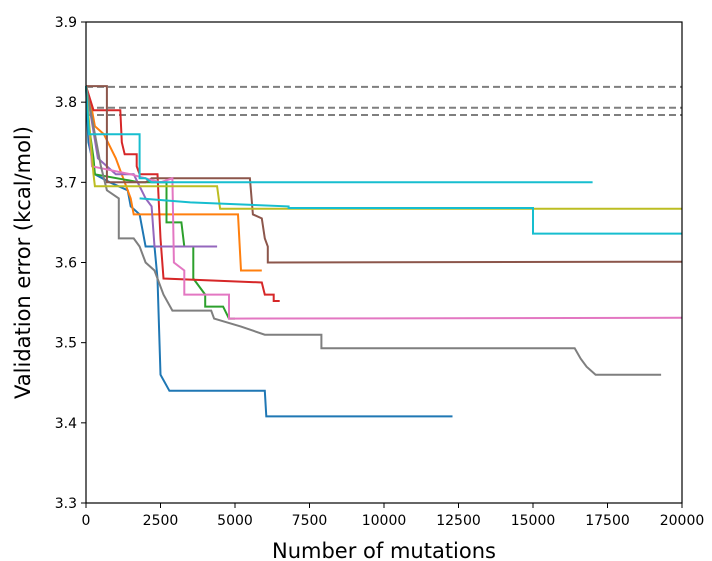 The width and height of the screenshot is (712, 561). I want to click on x-tick-label: 17500, so click(607, 521).